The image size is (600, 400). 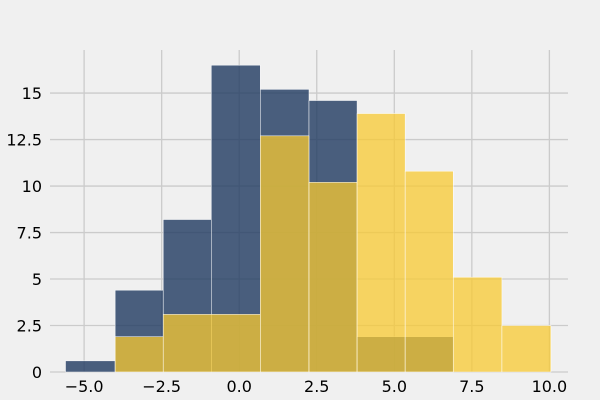 I want to click on x-tick-label: 5.0, so click(x=394, y=386).